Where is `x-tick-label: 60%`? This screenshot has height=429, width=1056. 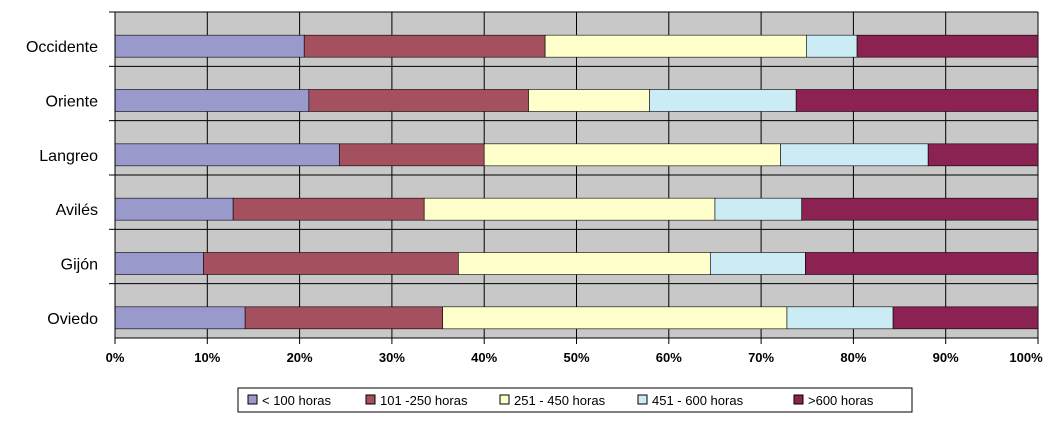
x-tick-label: 60% is located at coordinates (669, 357).